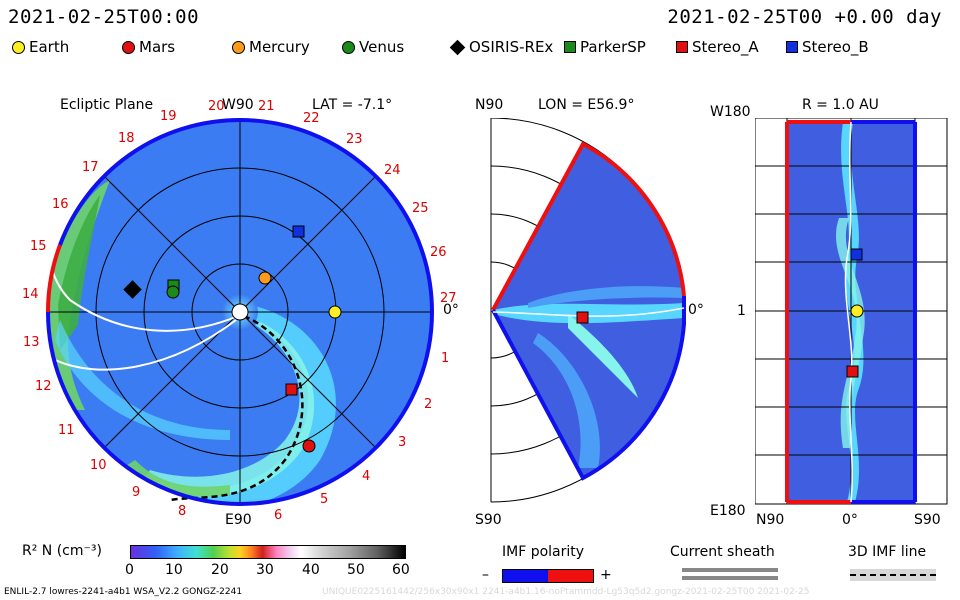  I want to click on earth-marker-icon, so click(18, 47).